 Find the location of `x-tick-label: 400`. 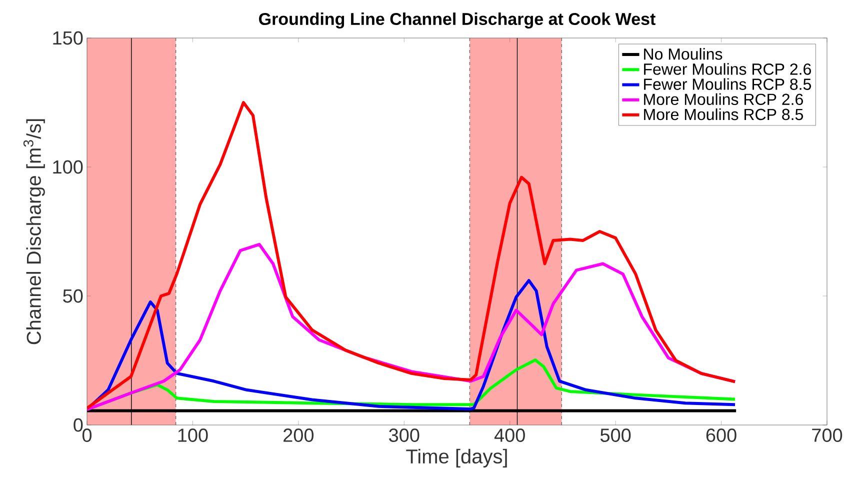

x-tick-label: 400 is located at coordinates (509, 435).